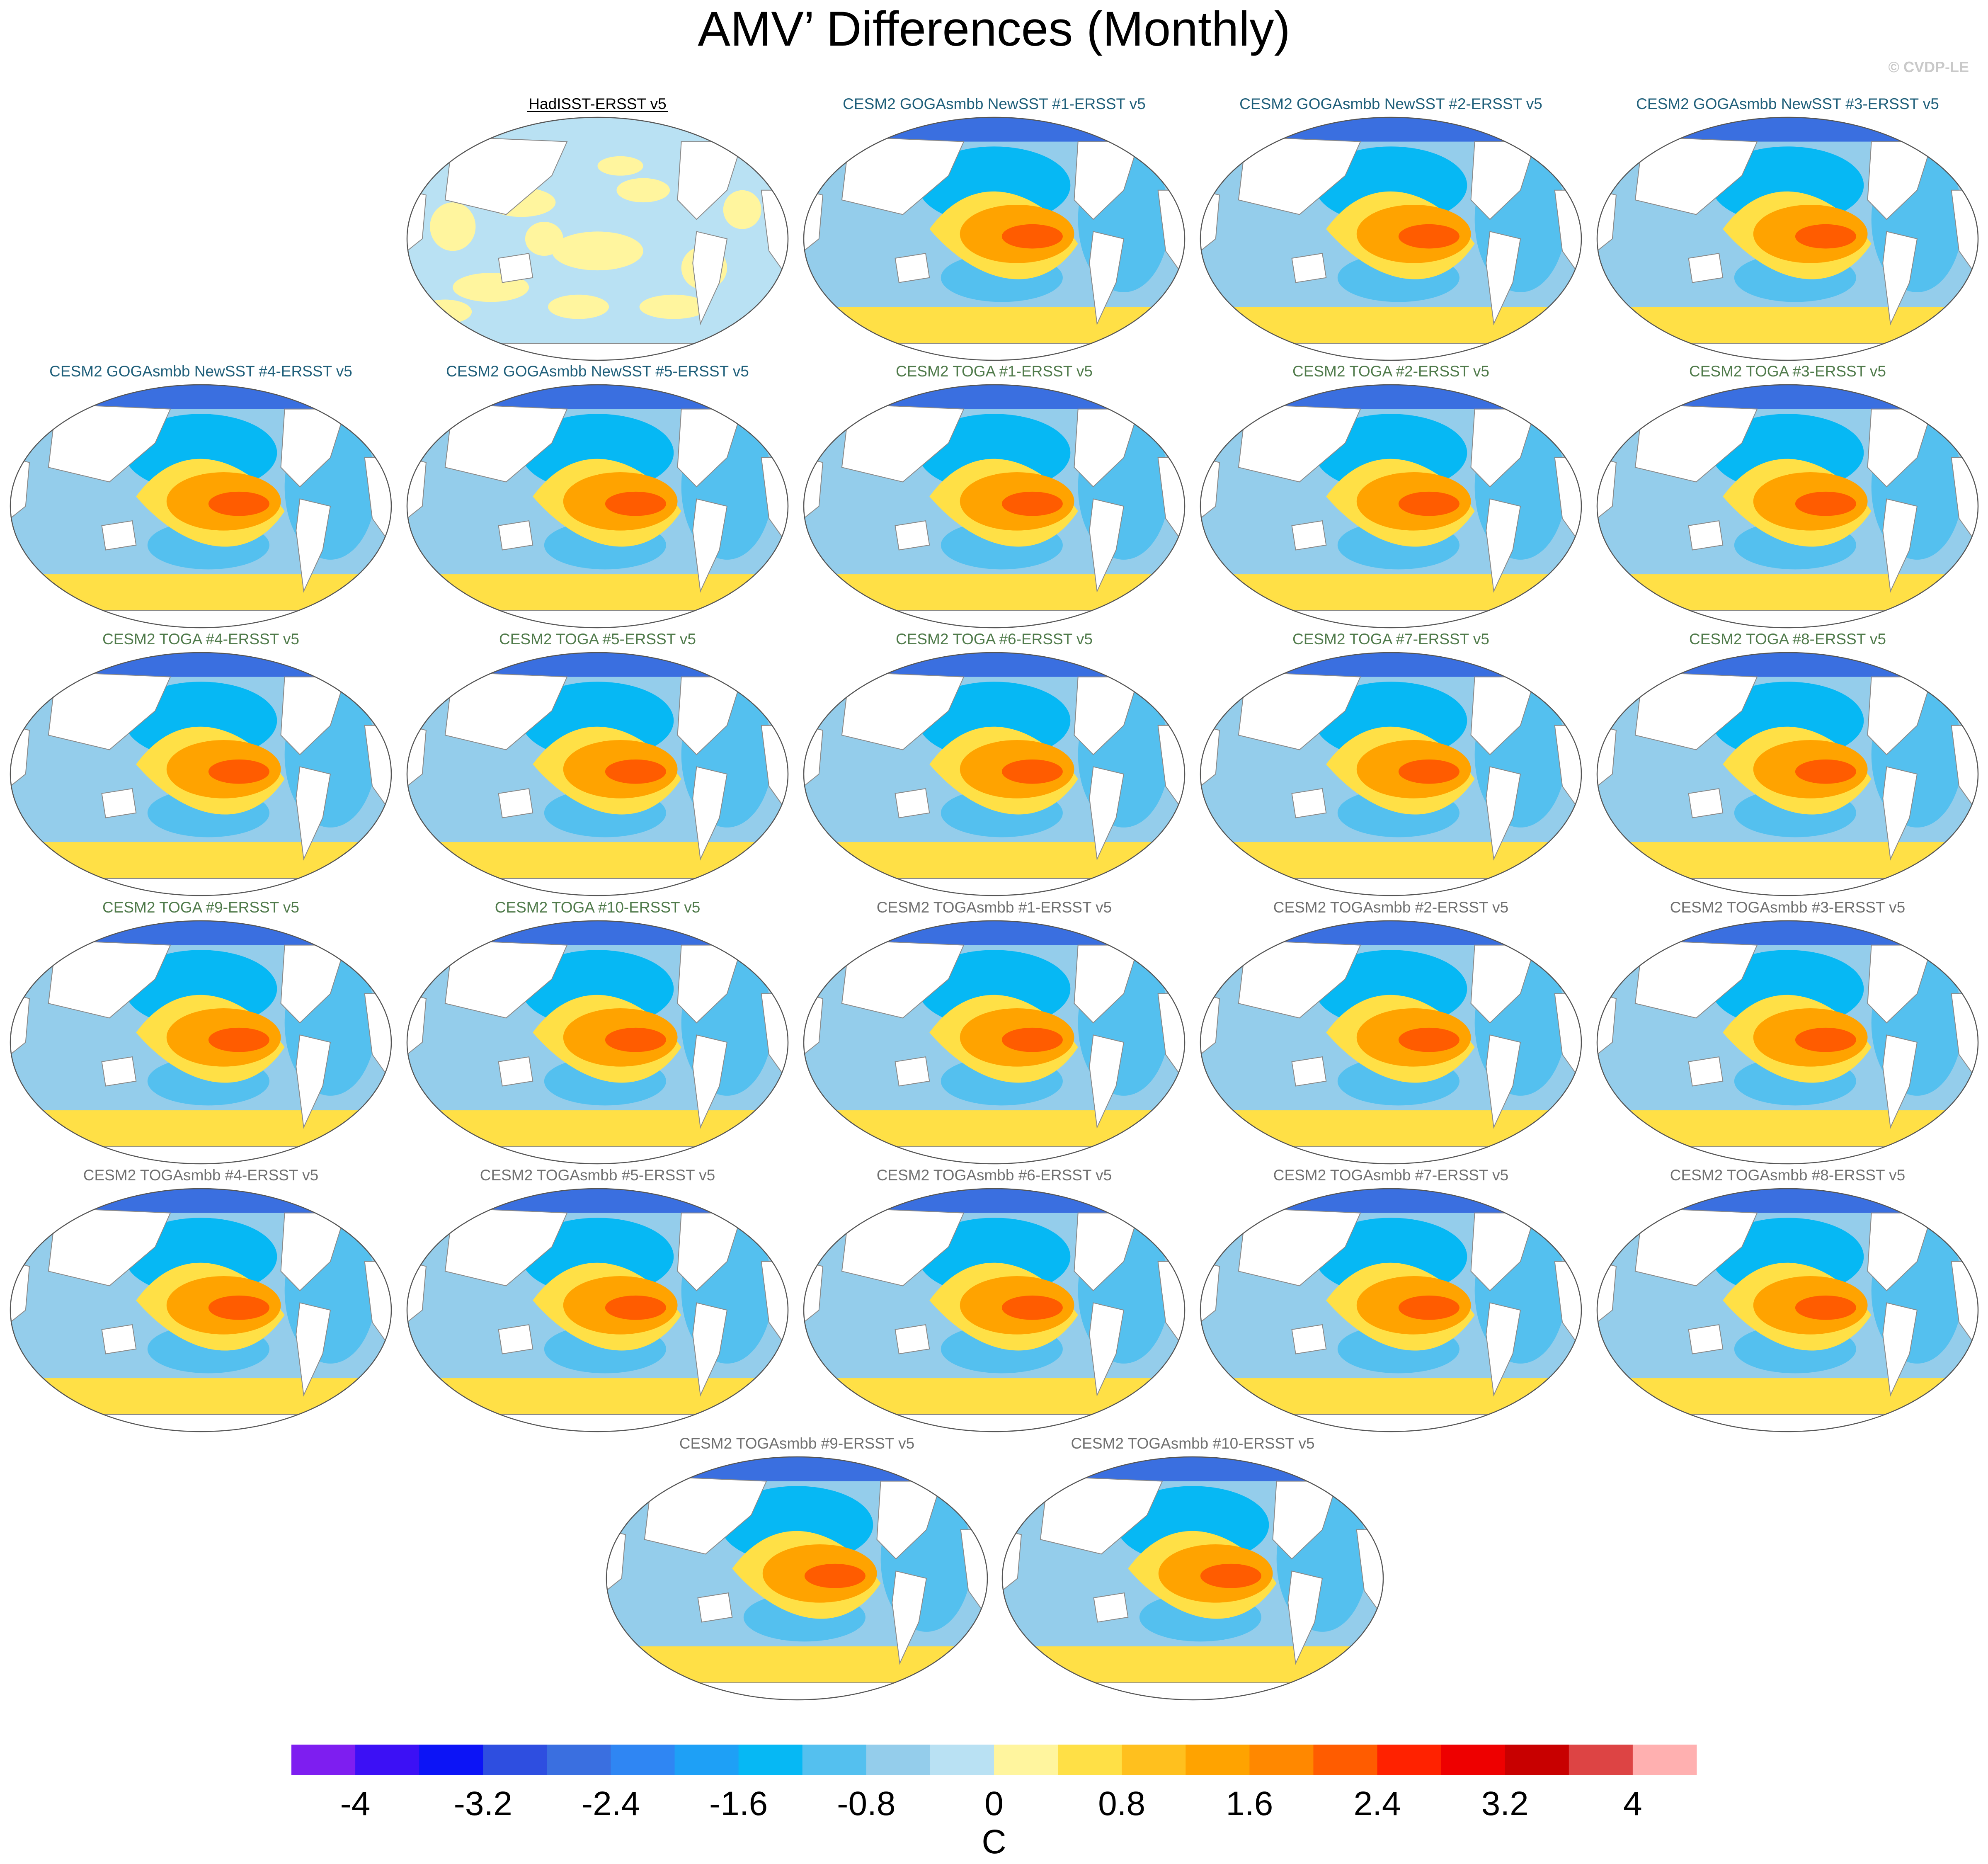 This screenshot has width=1988, height=1864. What do you see at coordinates (201, 1299) in the screenshot?
I see `map-panel: CESM2 TOGAsmbb #4-ERSST v5` at bounding box center [201, 1299].